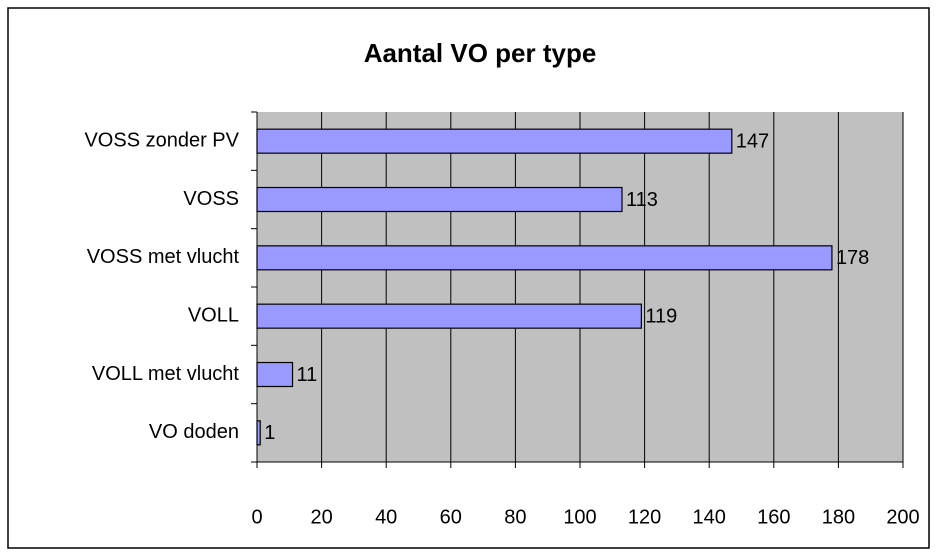 This screenshot has width=937, height=559. What do you see at coordinates (852, 258) in the screenshot?
I see `data-label: 178` at bounding box center [852, 258].